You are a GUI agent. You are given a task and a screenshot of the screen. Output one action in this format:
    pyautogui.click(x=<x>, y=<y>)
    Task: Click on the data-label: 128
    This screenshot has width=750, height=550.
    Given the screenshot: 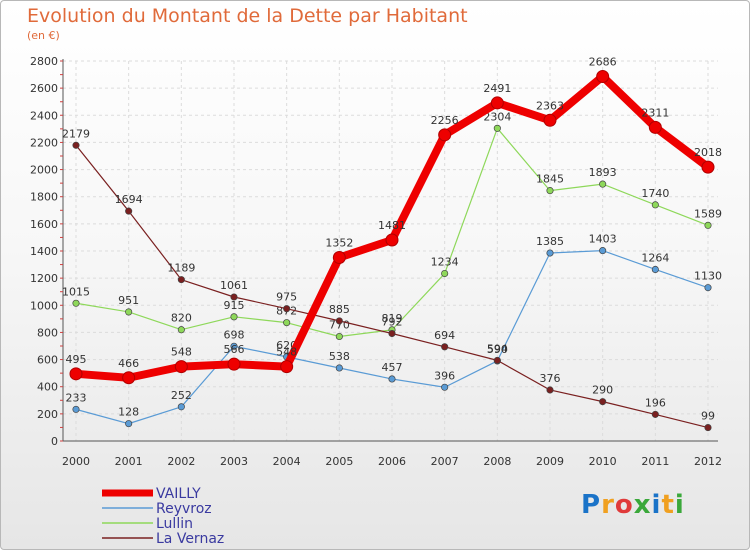 What is the action you would take?
    pyautogui.click(x=128, y=412)
    